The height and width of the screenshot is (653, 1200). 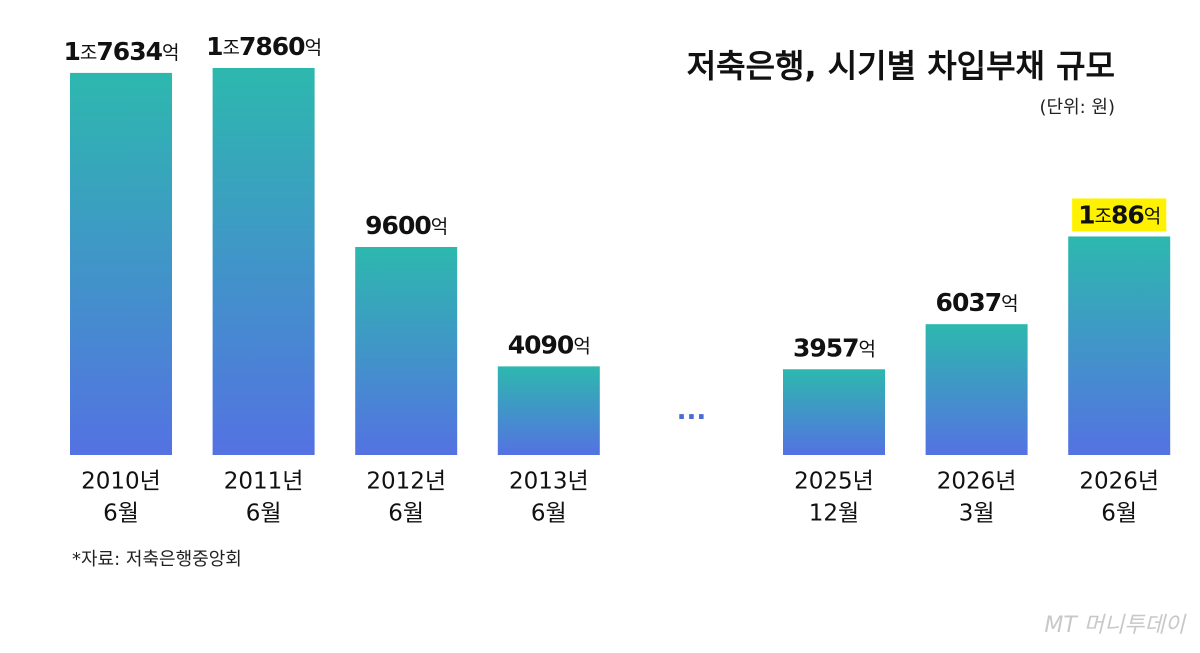 I want to click on value-label: 9600억, so click(x=406, y=225).